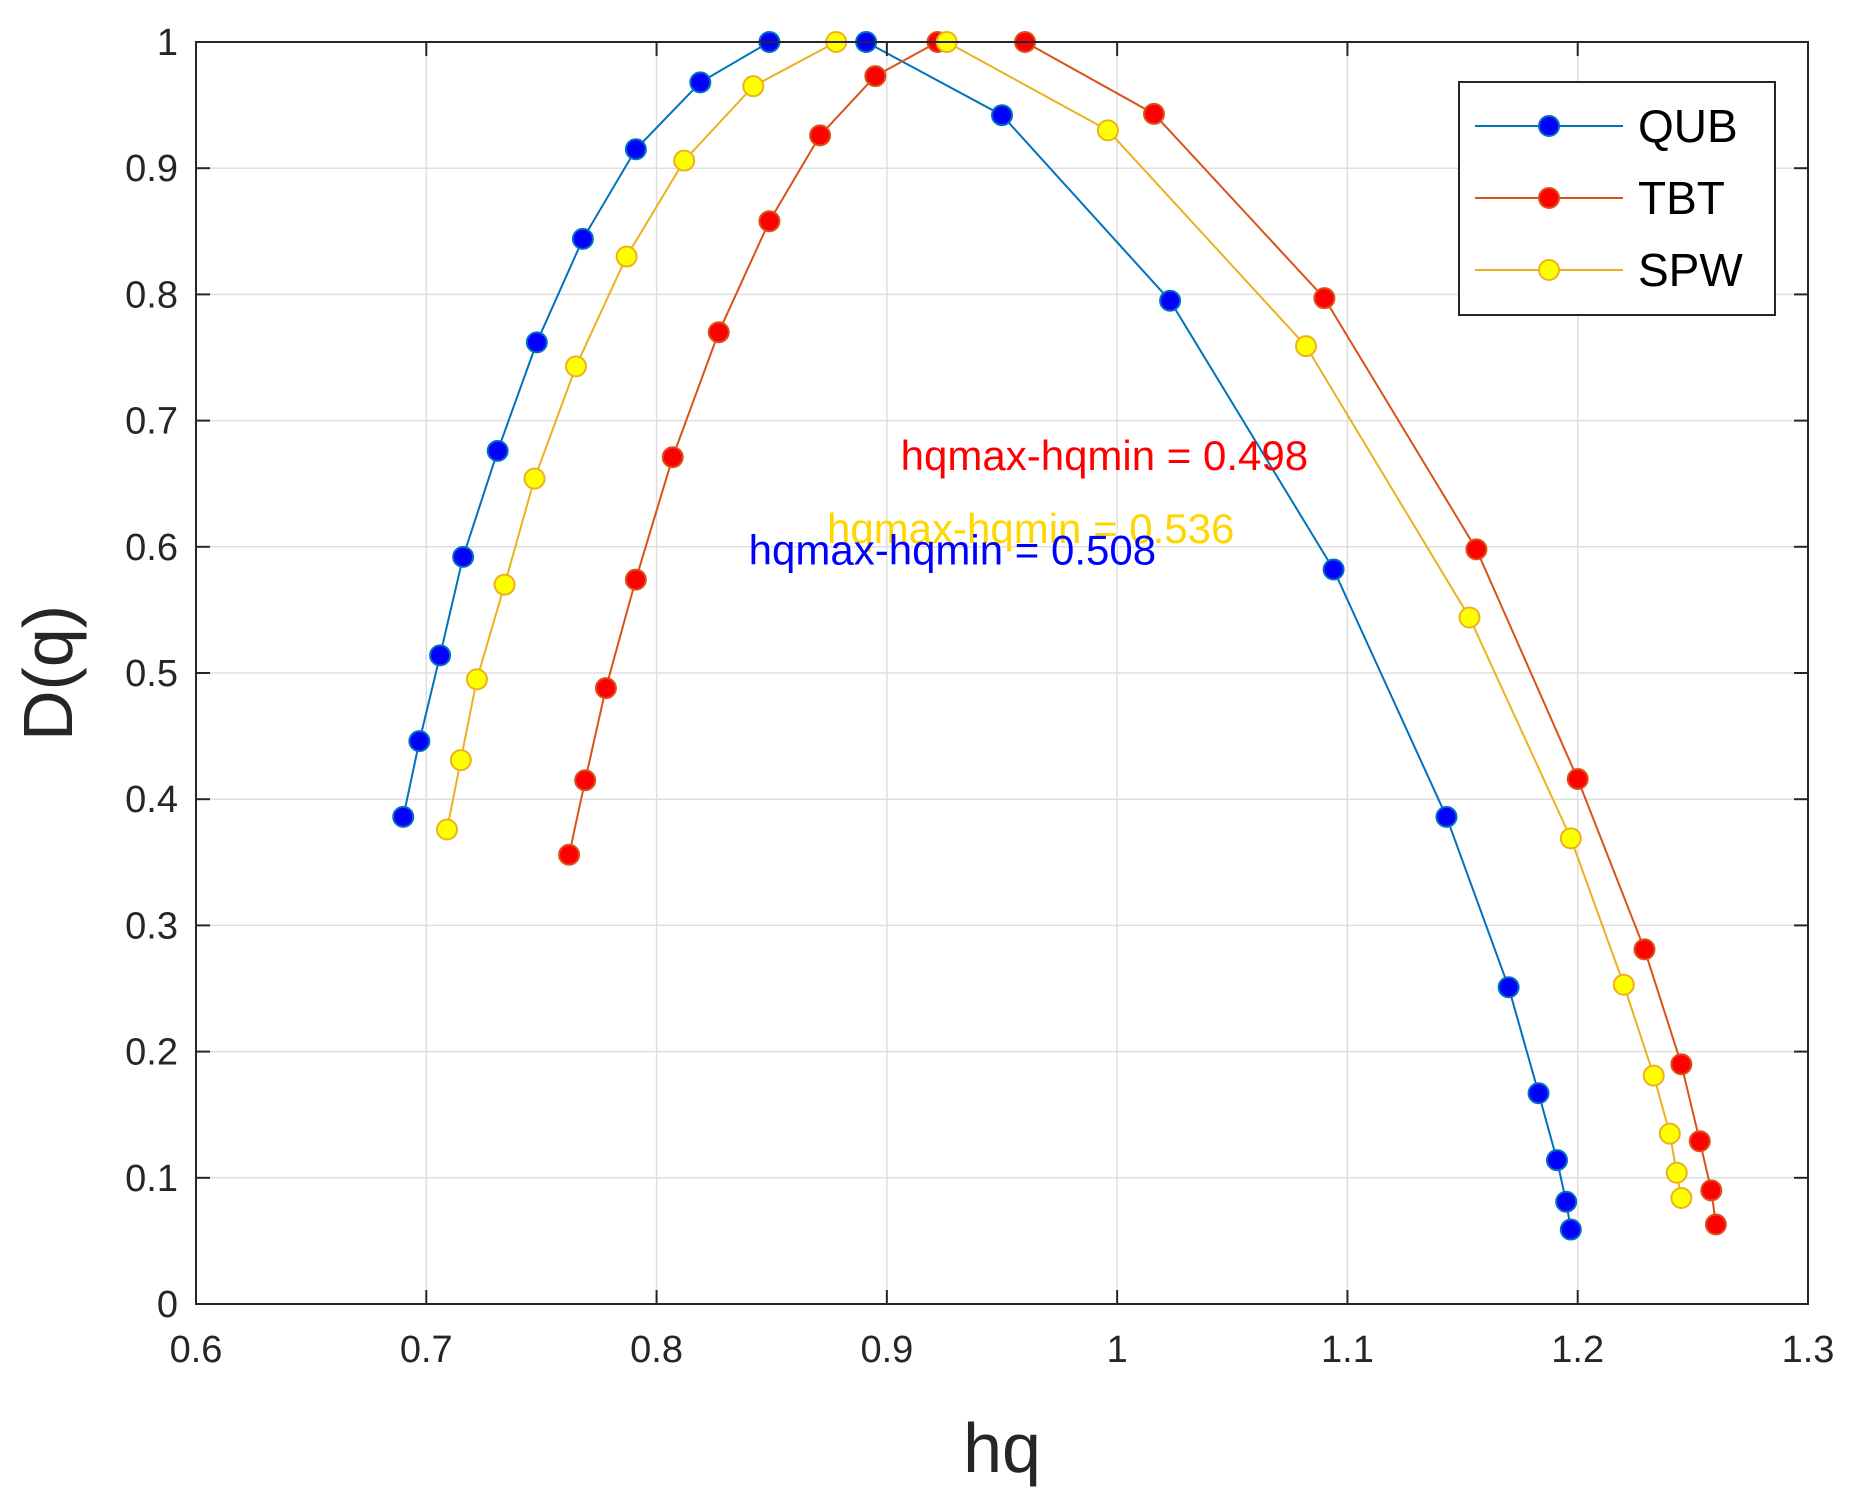 Image resolution: width=1854 pixels, height=1504 pixels. I want to click on y-tick-label: 0, so click(167, 1305).